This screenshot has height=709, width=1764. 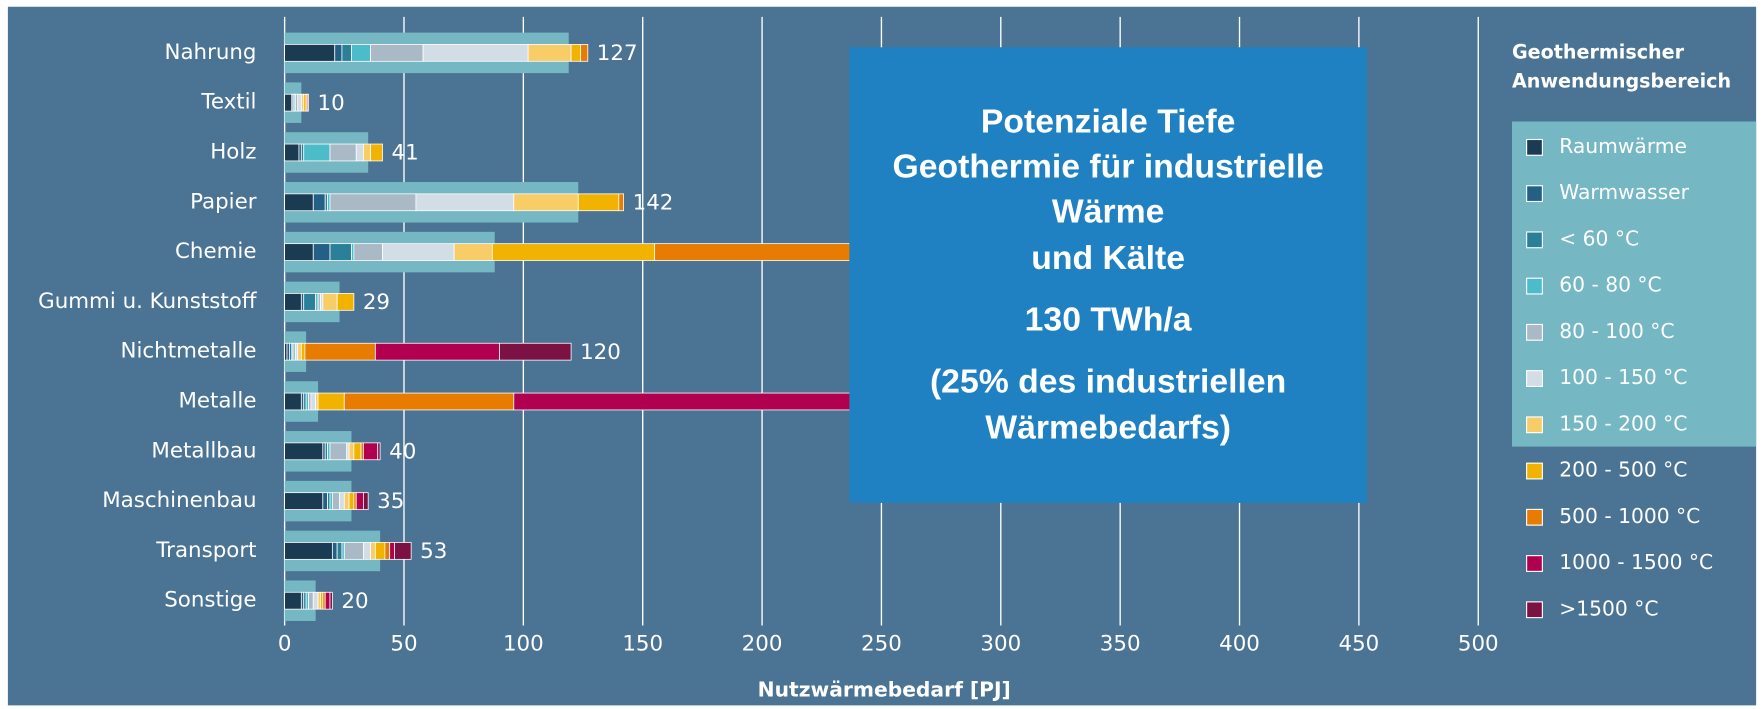 What do you see at coordinates (1608, 608) in the screenshot?
I see `legend-label: >1500 °C` at bounding box center [1608, 608].